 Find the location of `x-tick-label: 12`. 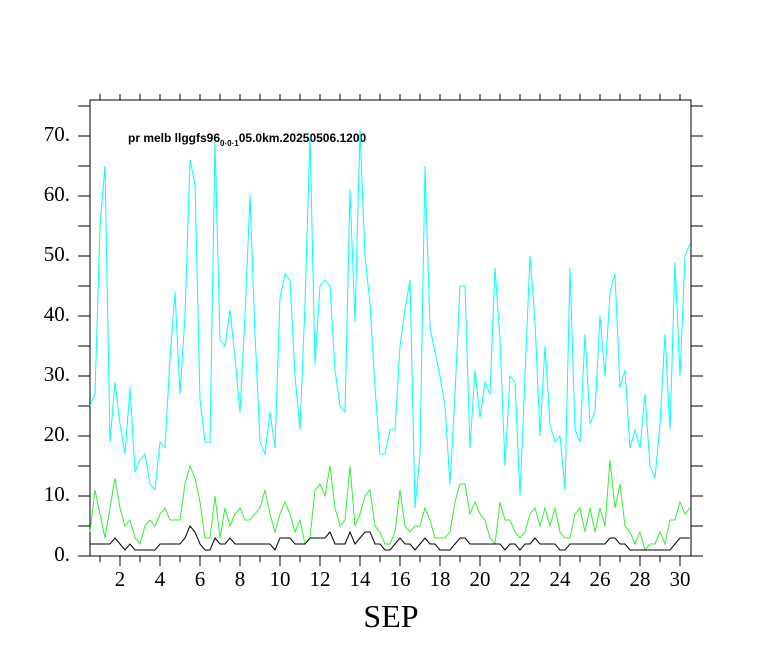

x-tick-label: 12 is located at coordinates (320, 579).